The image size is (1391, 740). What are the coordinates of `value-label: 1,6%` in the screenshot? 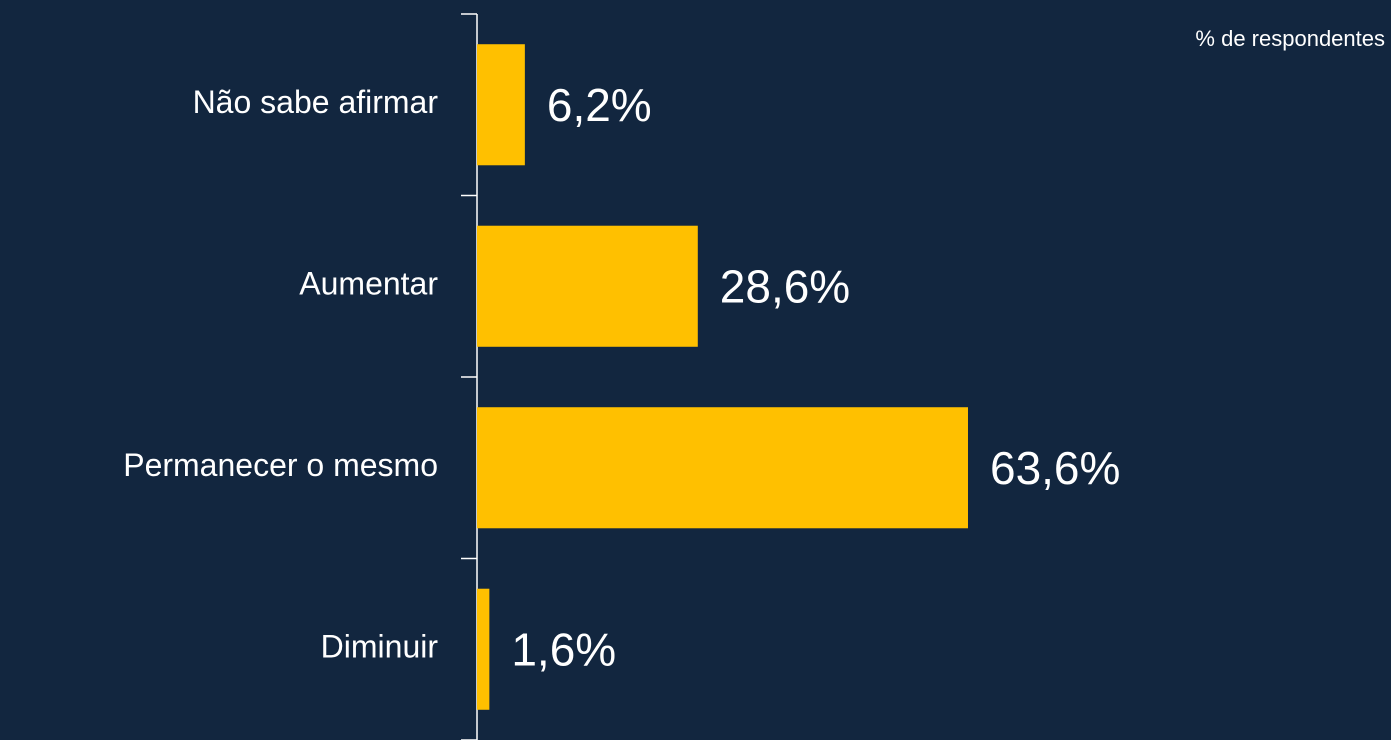 It's located at (563, 649).